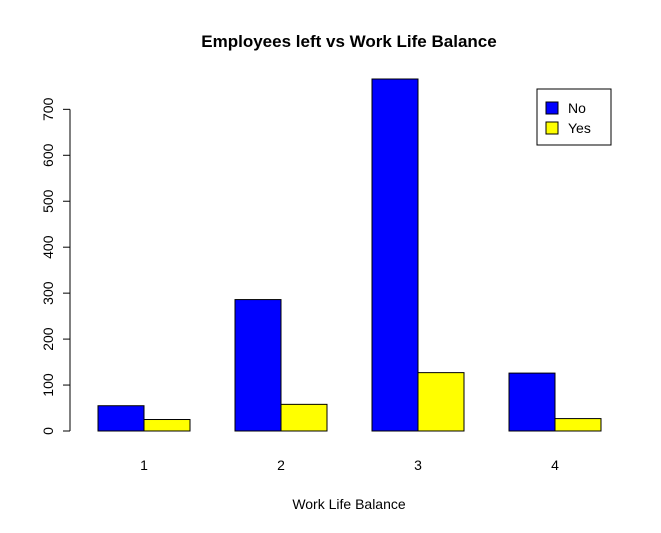  What do you see at coordinates (48, 109) in the screenshot?
I see `y-tick-label: 700` at bounding box center [48, 109].